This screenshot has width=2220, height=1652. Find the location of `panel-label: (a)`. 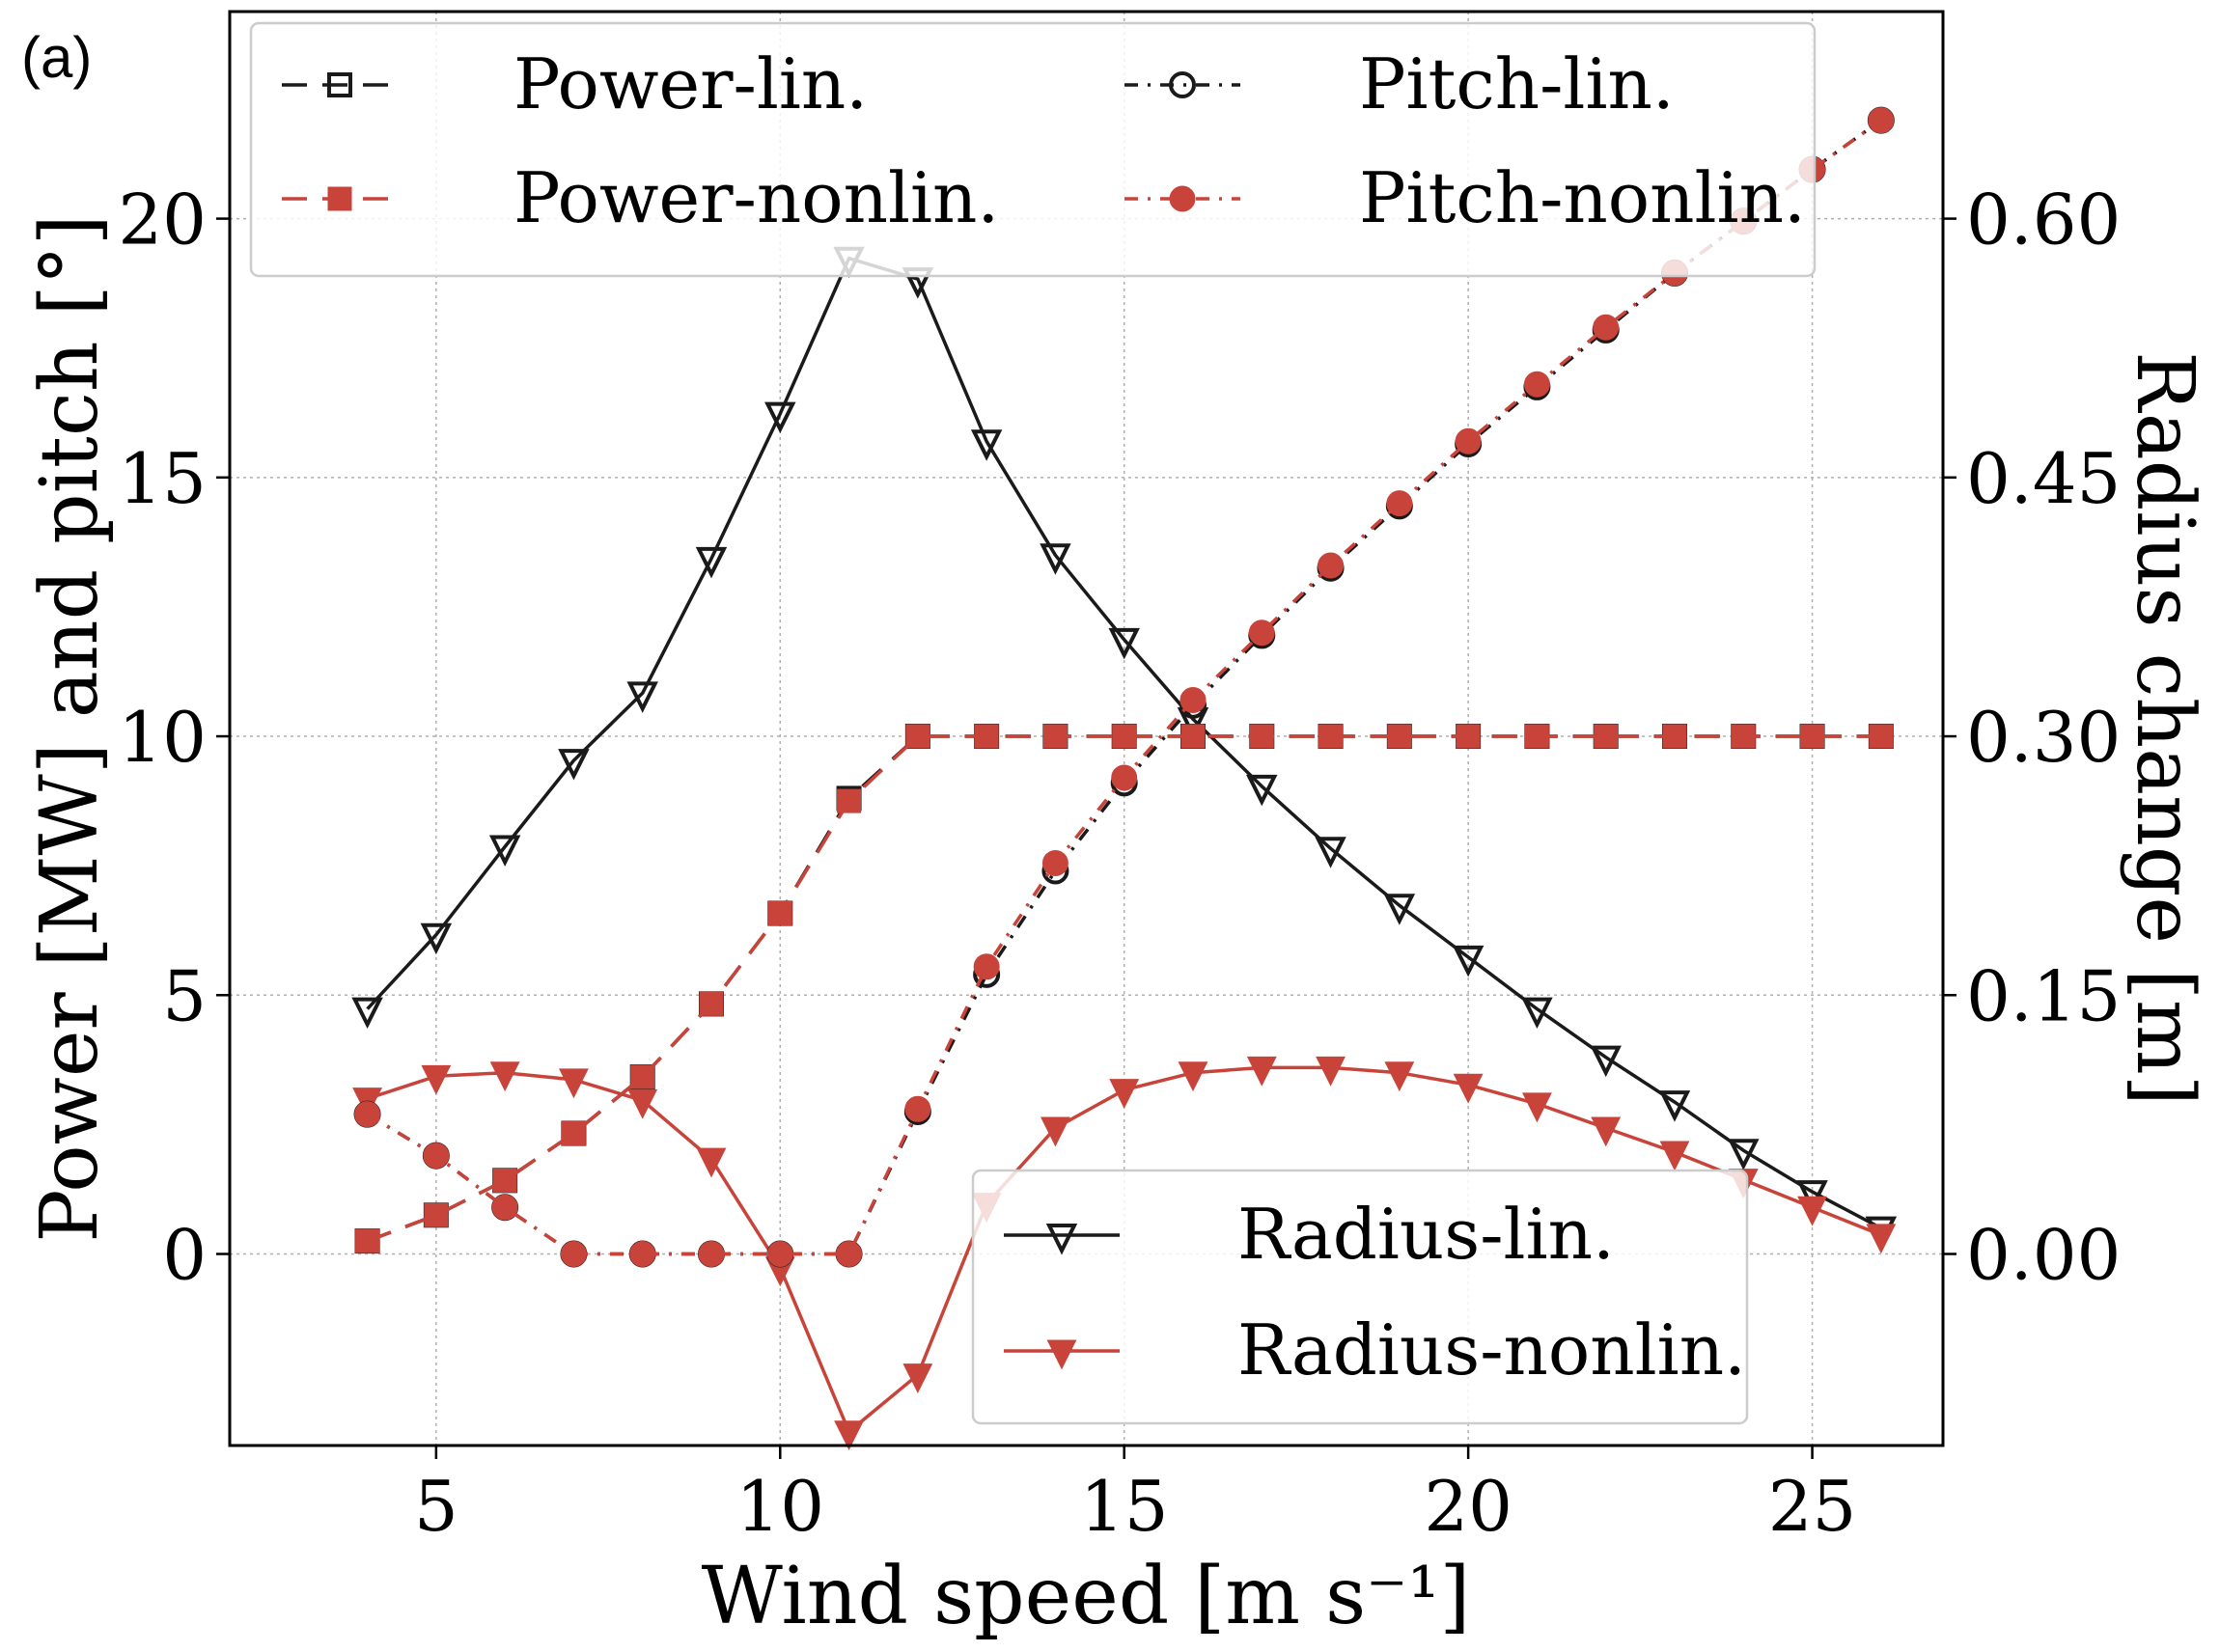

panel-label: (a) is located at coordinates (56, 57).